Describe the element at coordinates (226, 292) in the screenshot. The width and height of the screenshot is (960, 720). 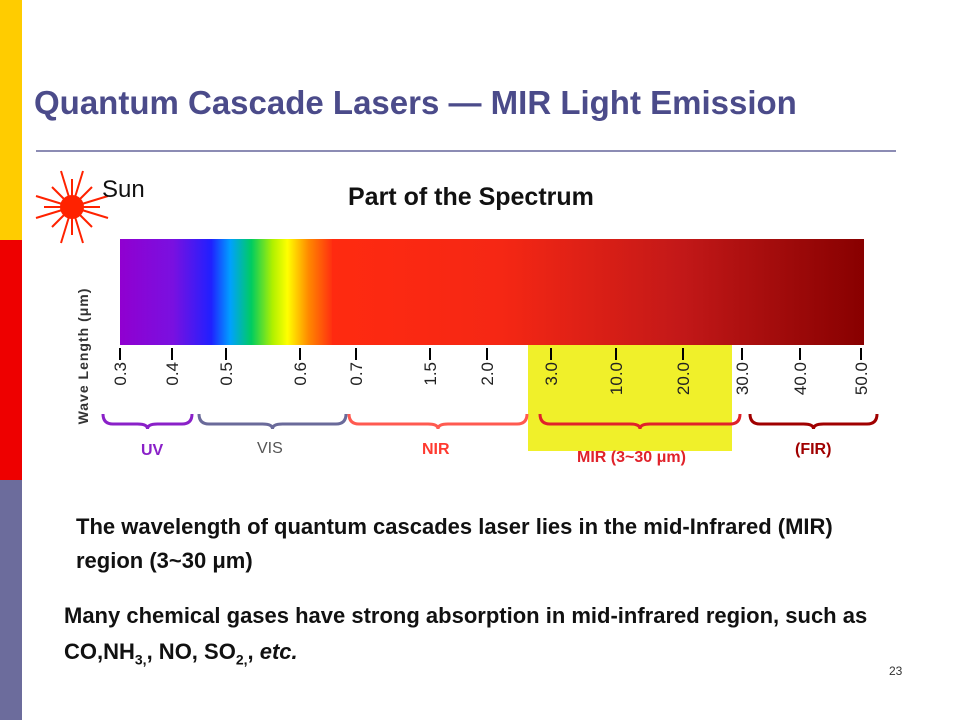
I see `visible-spectrum-bar` at that location.